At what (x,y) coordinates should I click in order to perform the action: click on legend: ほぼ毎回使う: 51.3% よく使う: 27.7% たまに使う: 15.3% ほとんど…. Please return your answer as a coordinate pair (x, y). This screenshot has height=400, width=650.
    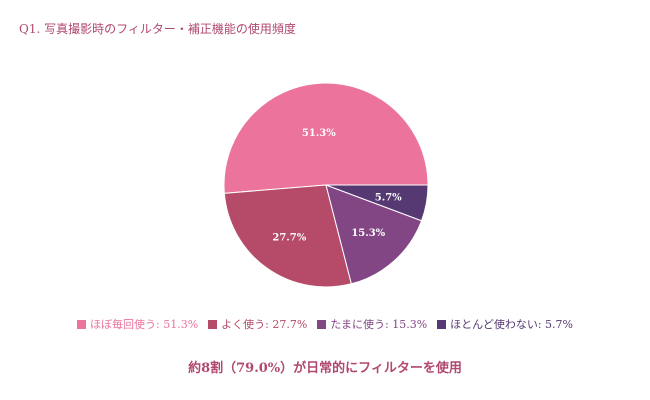
    Looking at the image, I should click on (325, 324).